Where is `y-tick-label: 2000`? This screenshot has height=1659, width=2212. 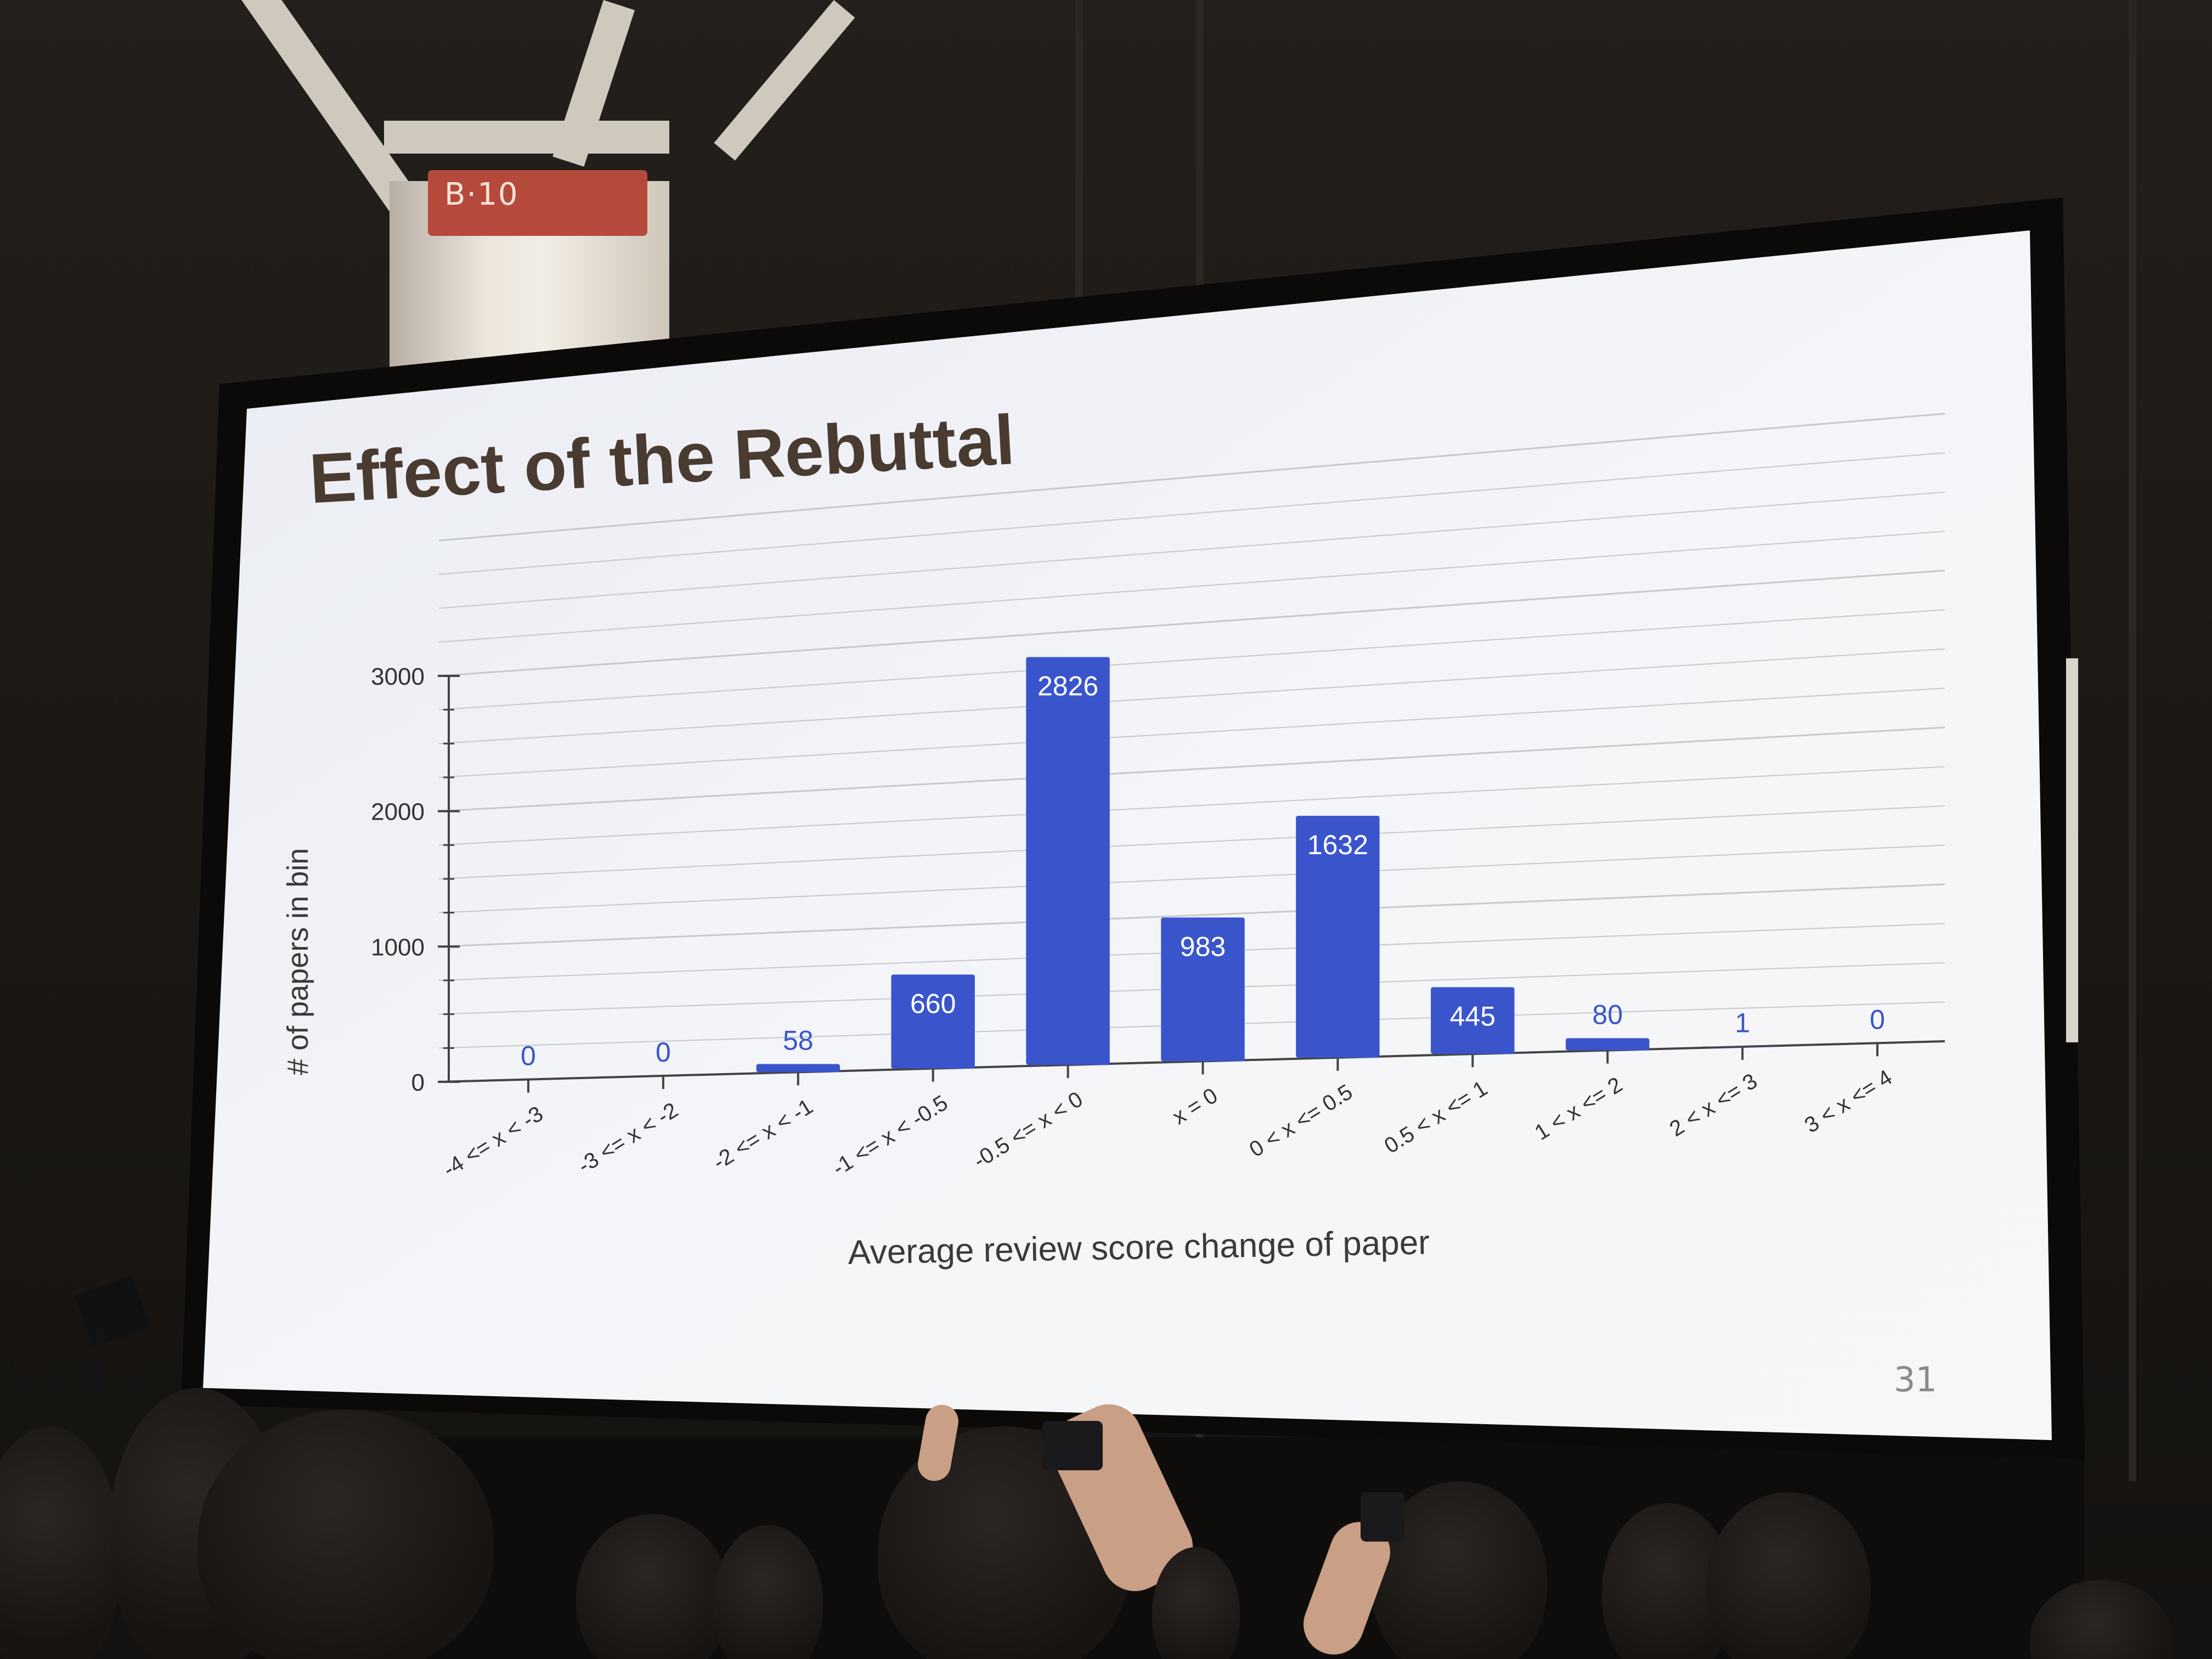 y-tick-label: 2000 is located at coordinates (398, 813).